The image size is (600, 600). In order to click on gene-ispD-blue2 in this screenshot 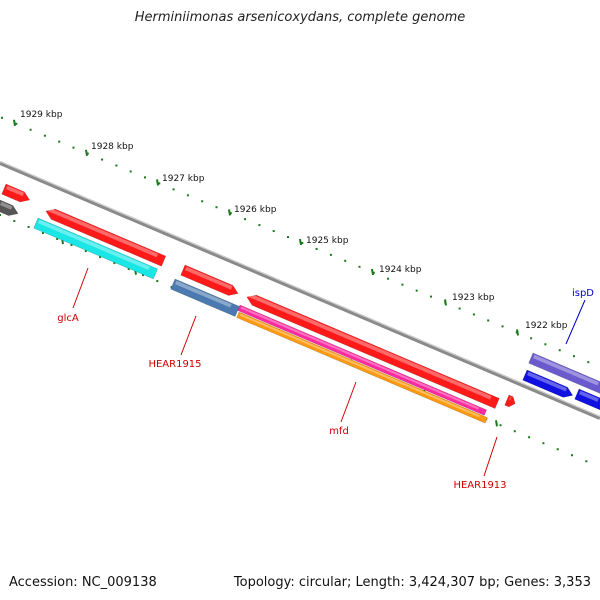, I will do `click(587, 400)`.